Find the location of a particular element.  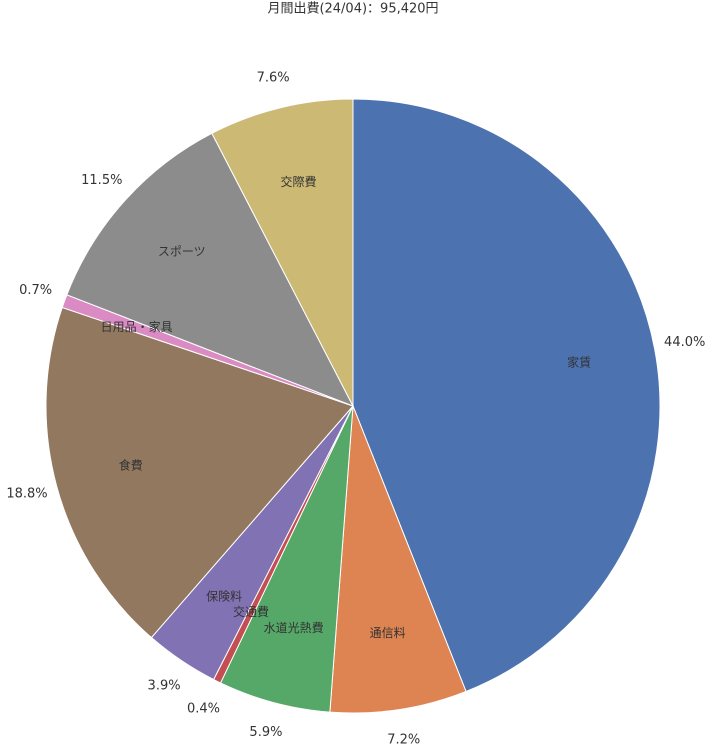

value-label: 7.6% is located at coordinates (273, 77).